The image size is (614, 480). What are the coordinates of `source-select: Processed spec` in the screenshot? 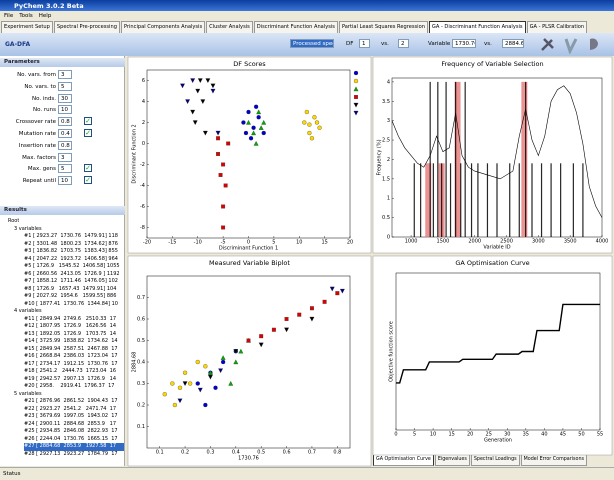 It's located at (312, 43).